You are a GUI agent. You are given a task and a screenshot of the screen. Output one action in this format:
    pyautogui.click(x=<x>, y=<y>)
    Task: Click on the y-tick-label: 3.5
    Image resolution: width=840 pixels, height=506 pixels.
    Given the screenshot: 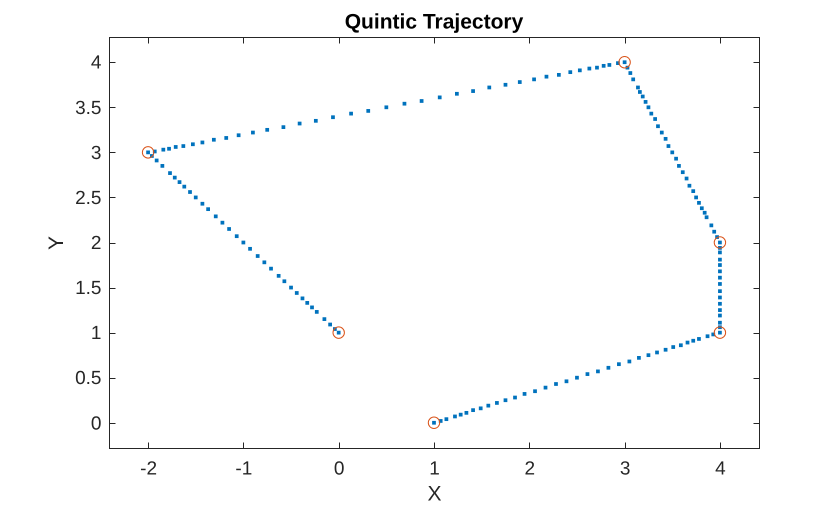 What is the action you would take?
    pyautogui.click(x=88, y=108)
    